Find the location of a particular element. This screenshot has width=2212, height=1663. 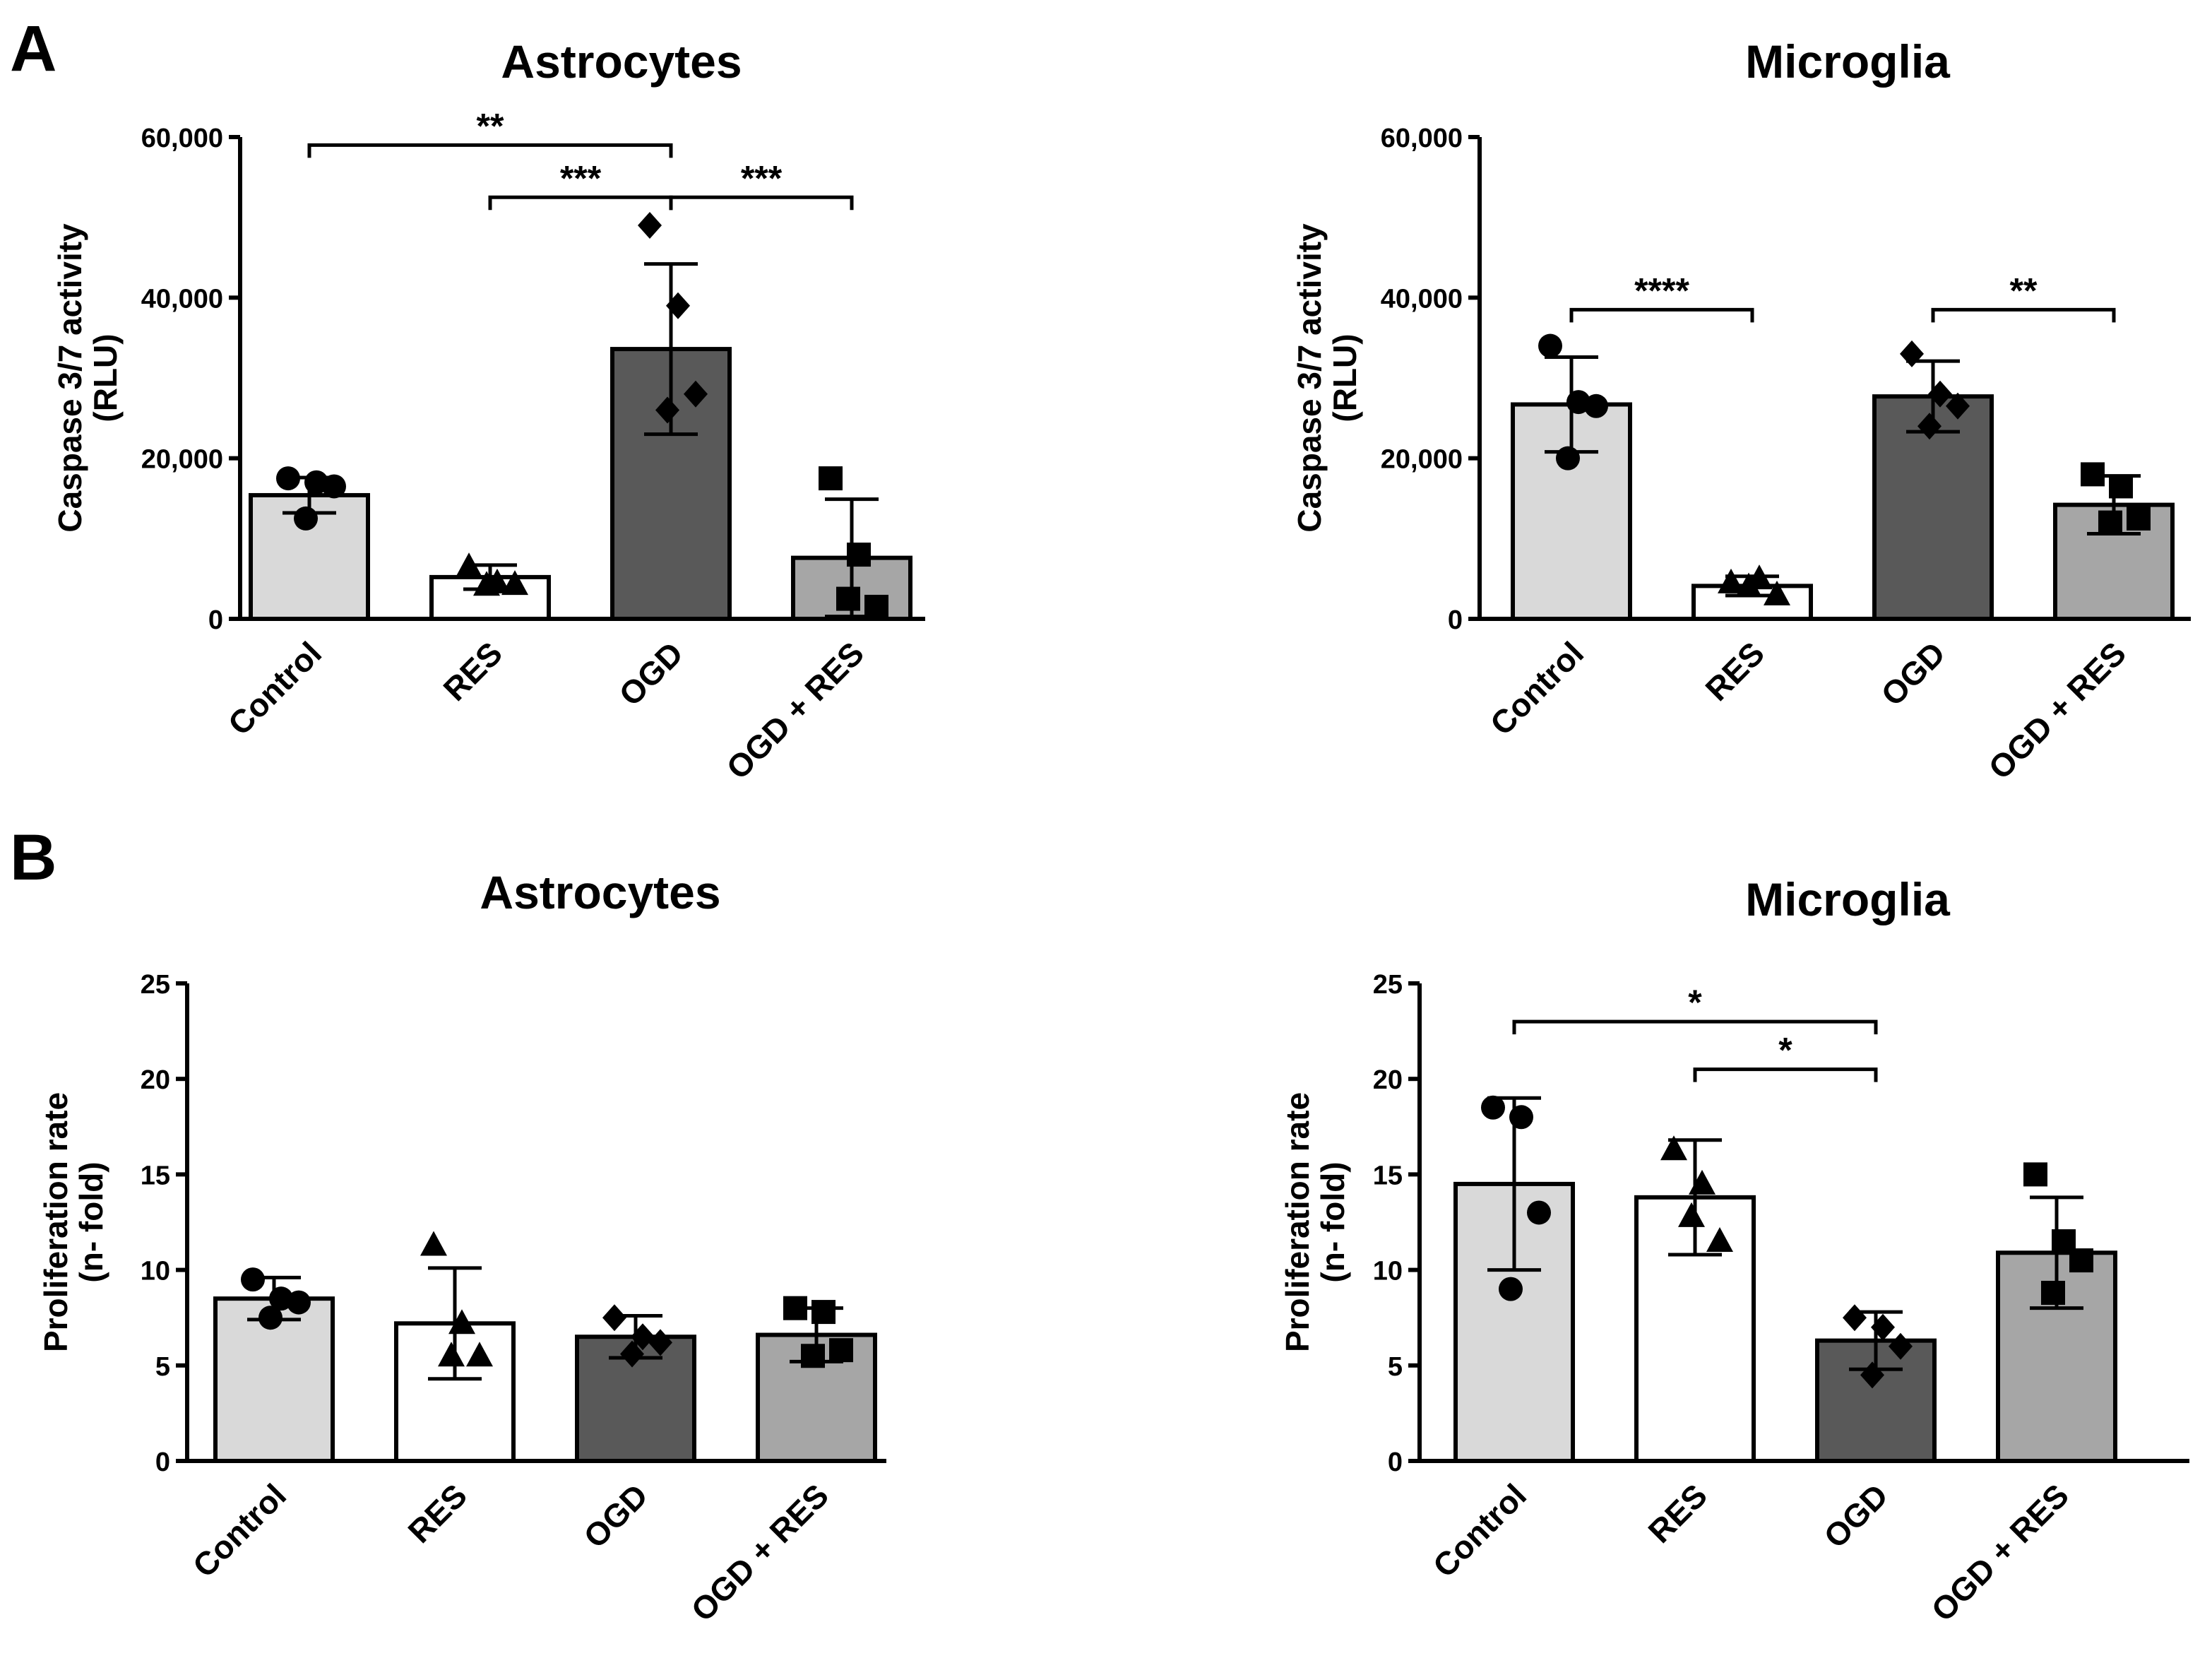

y-tick-label: 40,000 is located at coordinates (1422, 299).